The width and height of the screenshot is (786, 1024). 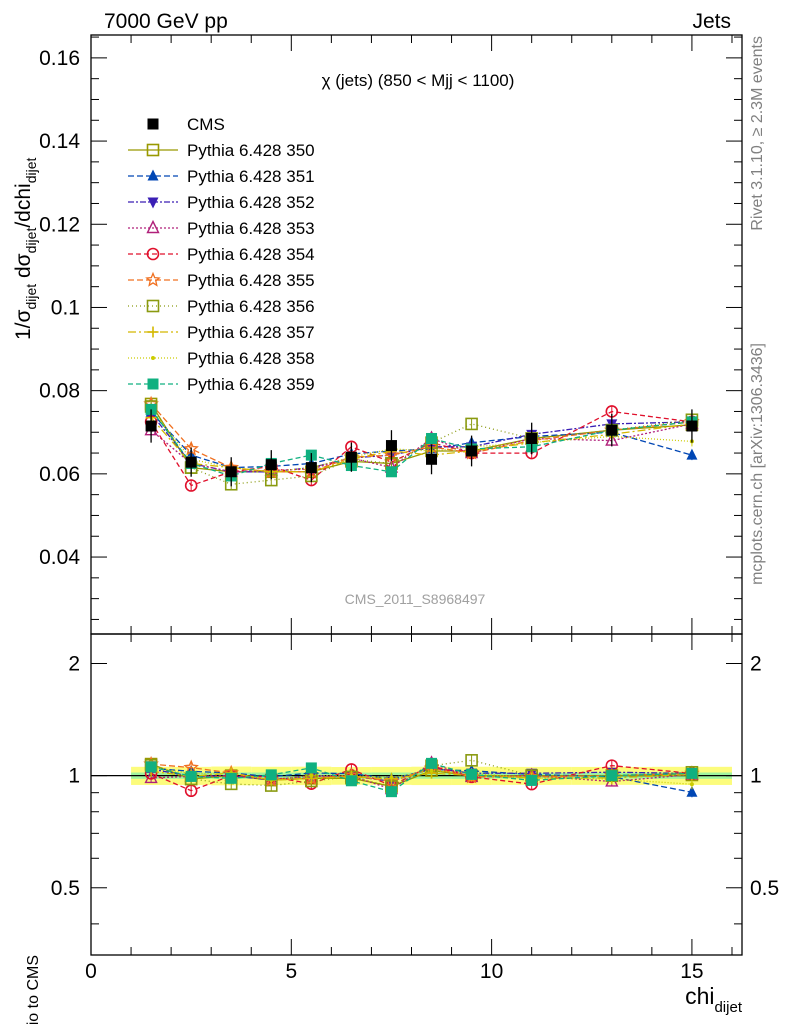 I want to click on legend-item-355: Pythia 6.428 355, so click(x=221, y=280).